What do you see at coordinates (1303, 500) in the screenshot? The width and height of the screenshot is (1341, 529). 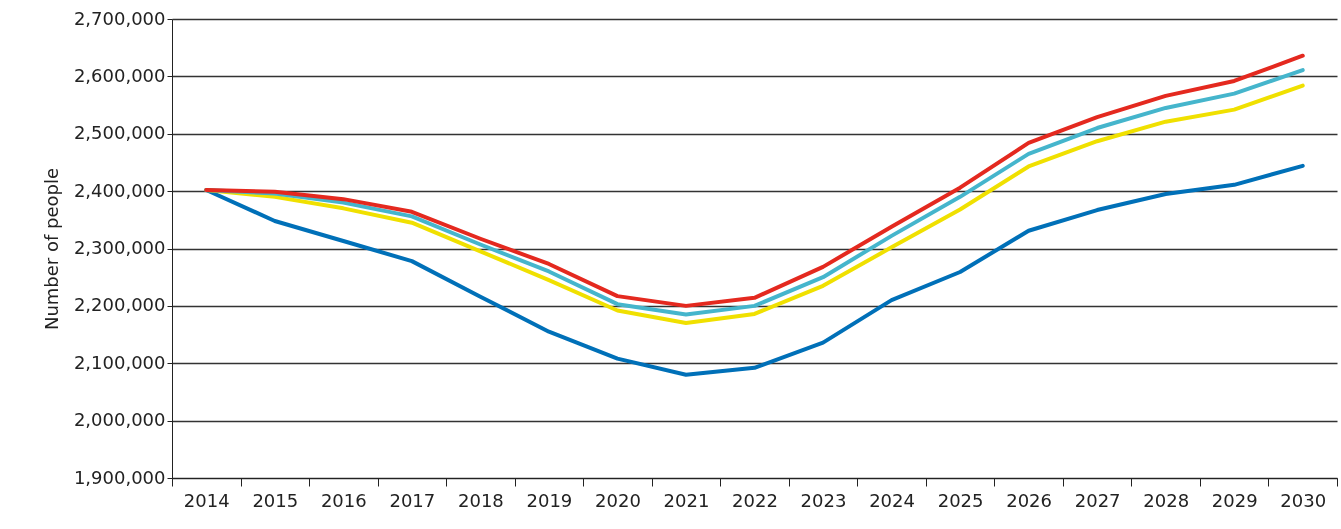 I see `x-tick-label: 2030` at bounding box center [1303, 500].